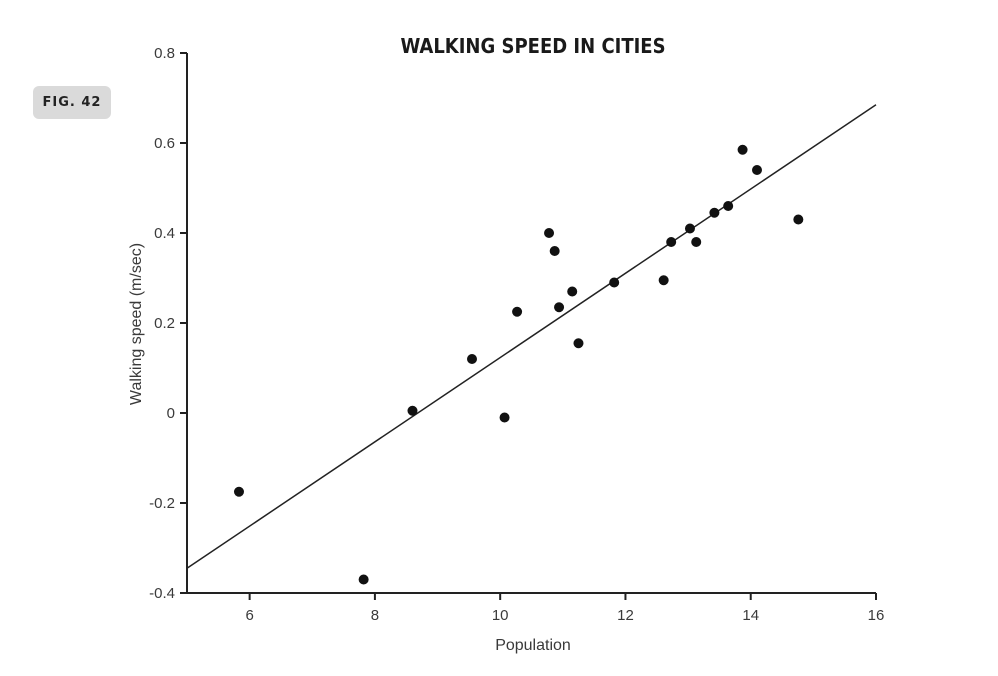 The height and width of the screenshot is (676, 998). Describe the element at coordinates (164, 53) in the screenshot. I see `y-tick-label: 0.8` at that location.